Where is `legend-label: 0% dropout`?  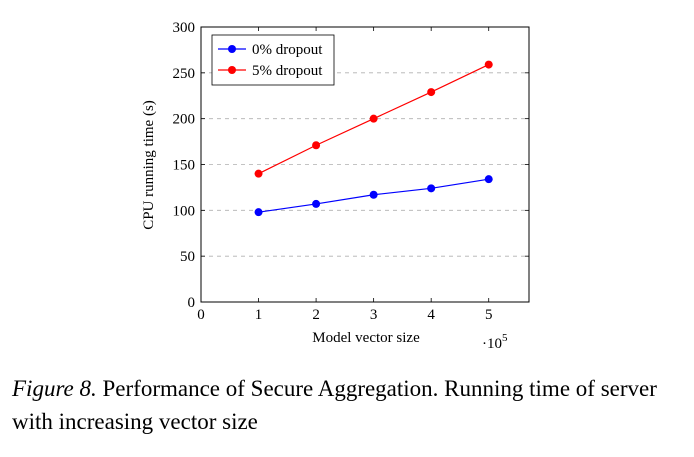 legend-label: 0% dropout is located at coordinates (287, 50).